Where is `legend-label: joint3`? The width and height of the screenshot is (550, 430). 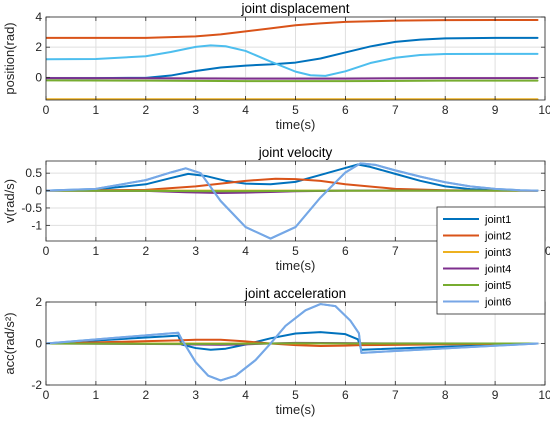
legend-label: joint3 is located at coordinates (497, 253).